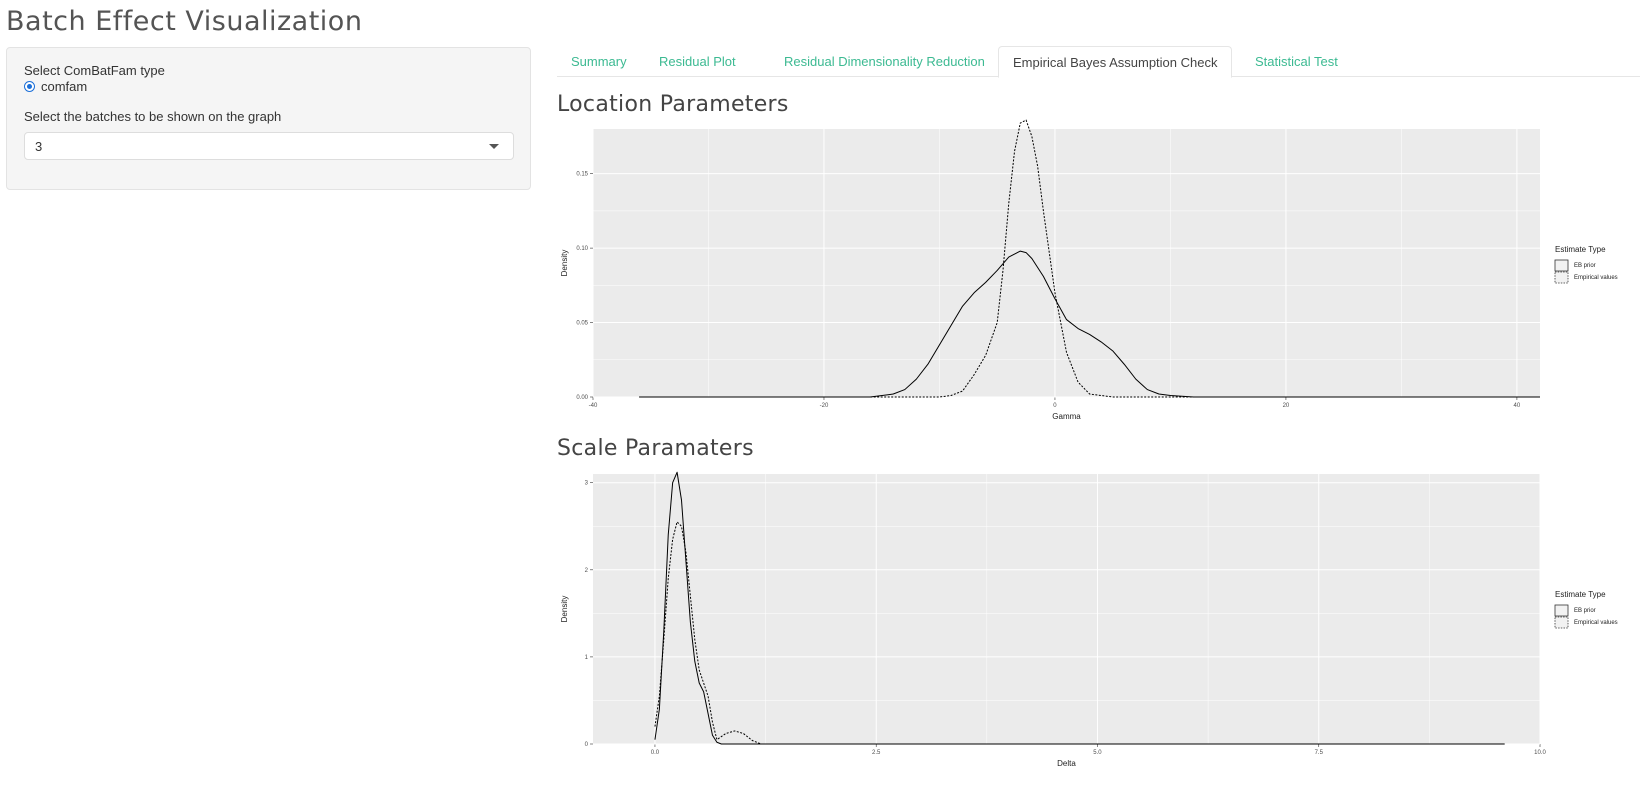  I want to click on x-tick-label: -20, so click(824, 406).